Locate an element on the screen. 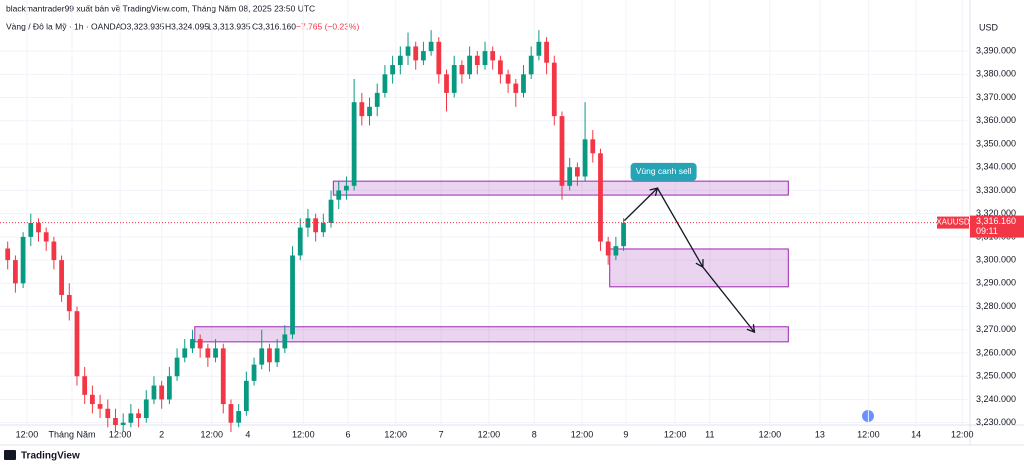 The image size is (1024, 472). y-tick-label: 3,240.000 is located at coordinates (996, 399).